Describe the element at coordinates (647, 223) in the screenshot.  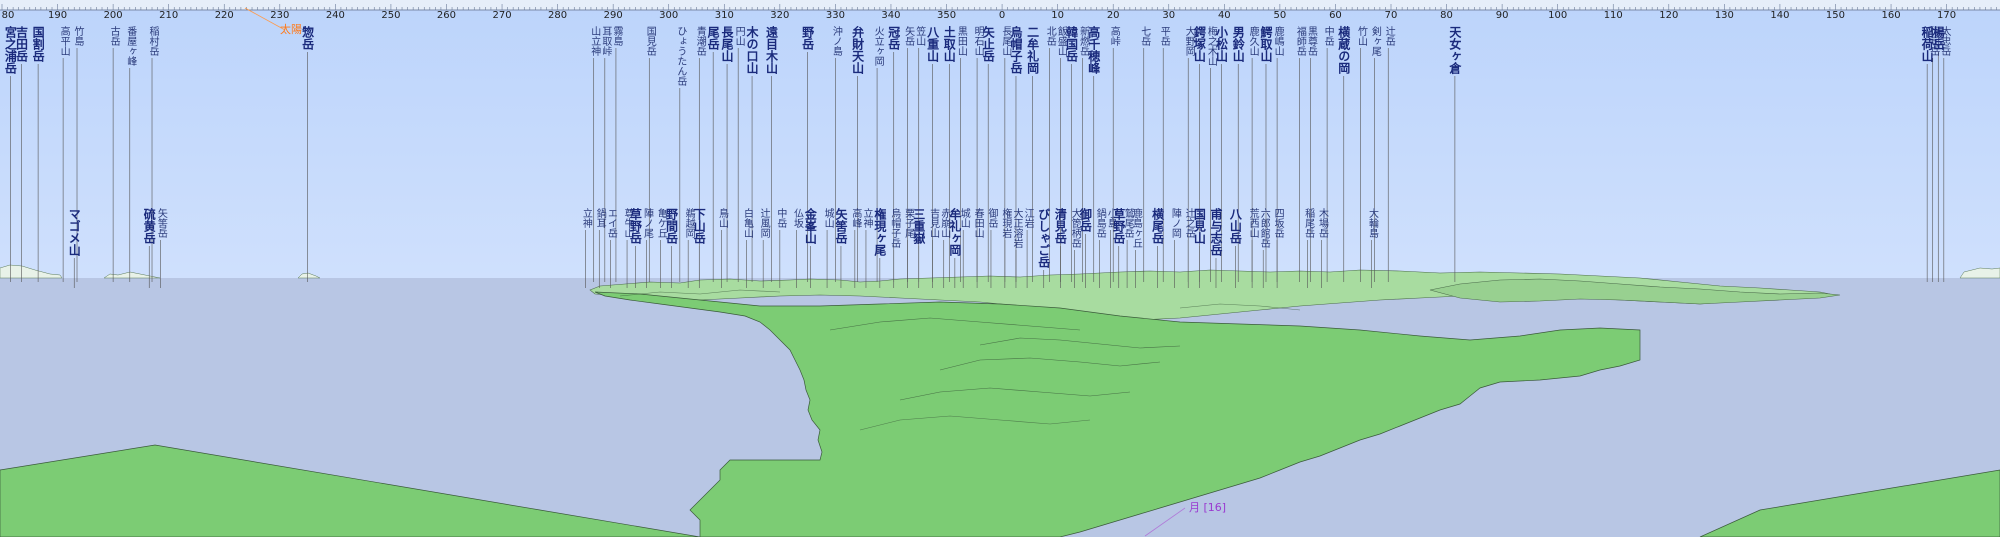
I see `peak-label: 陣ノ尾` at that location.